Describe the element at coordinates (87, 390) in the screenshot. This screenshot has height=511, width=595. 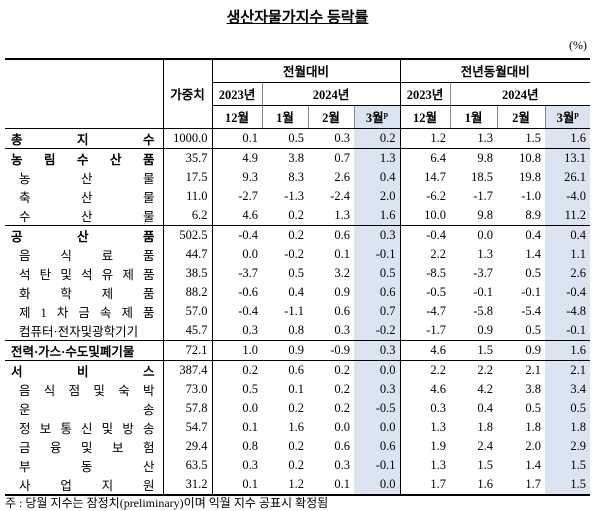
I see `row-name: 음 식 점 및 숙 박` at that location.